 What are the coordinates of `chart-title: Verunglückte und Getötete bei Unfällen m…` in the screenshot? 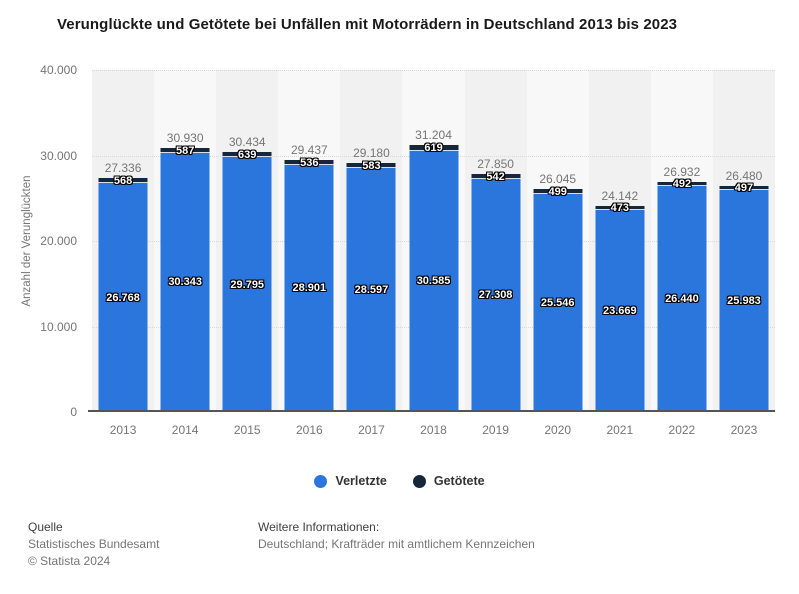 It's located at (367, 24).